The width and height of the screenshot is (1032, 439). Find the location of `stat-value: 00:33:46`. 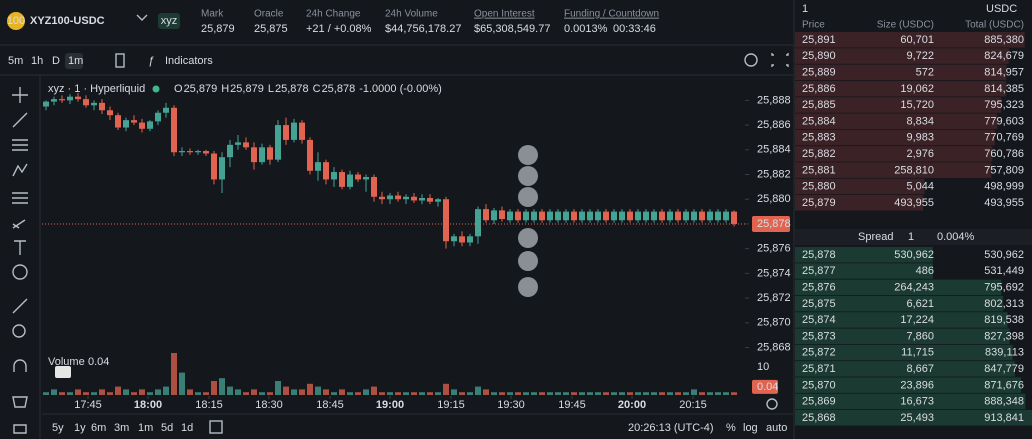

stat-value: 00:33:46 is located at coordinates (634, 29).